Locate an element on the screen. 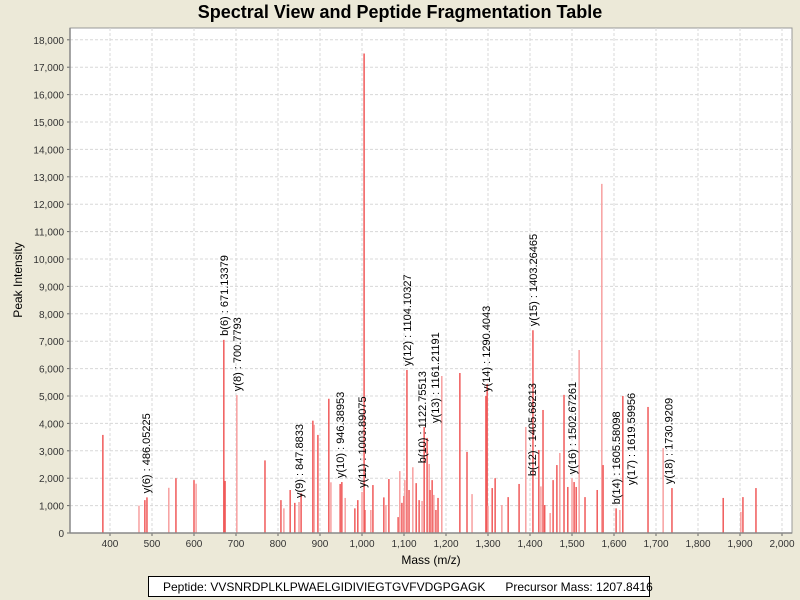 The image size is (800, 600). y-tick-label: 9,000 is located at coordinates (51, 287).